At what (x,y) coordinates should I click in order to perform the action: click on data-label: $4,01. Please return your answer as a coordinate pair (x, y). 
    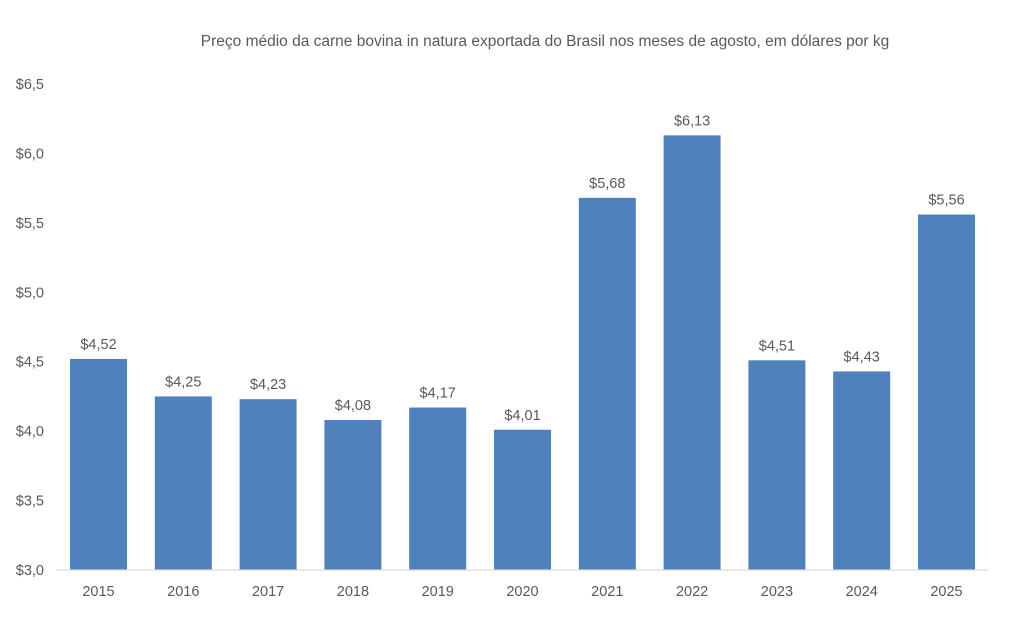
    Looking at the image, I should click on (522, 416).